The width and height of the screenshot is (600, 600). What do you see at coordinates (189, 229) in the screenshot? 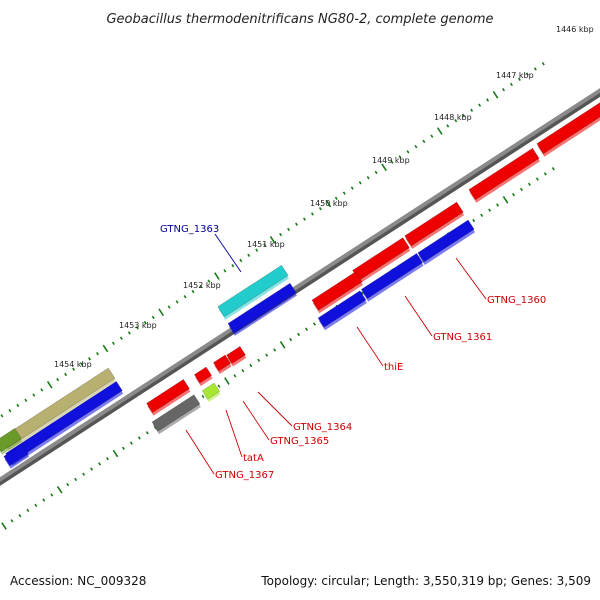
I see `gene-label-gtng-1363: GTNG_1363` at bounding box center [189, 229].